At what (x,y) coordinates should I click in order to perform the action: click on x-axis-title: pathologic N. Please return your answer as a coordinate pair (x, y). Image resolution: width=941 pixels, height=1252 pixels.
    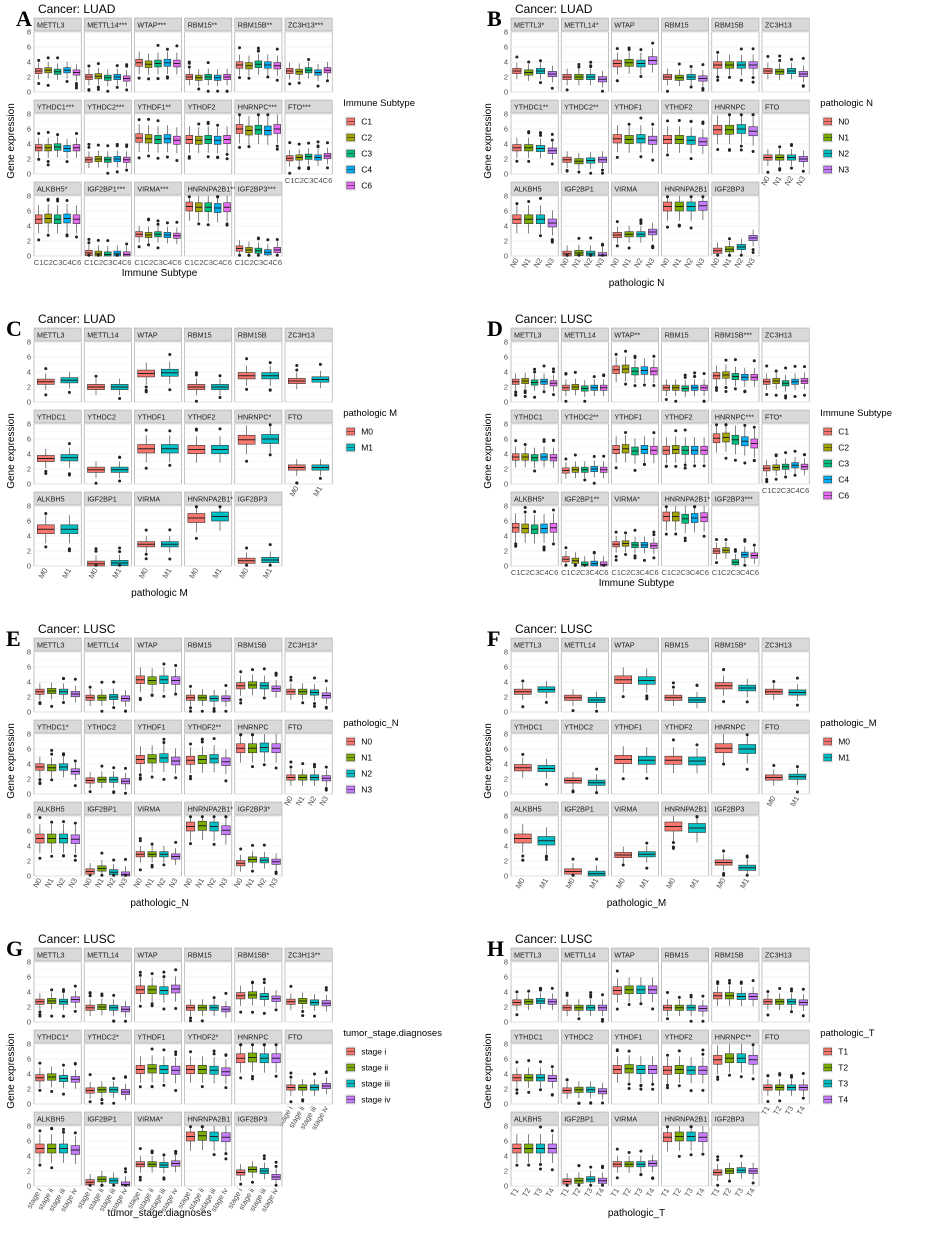
    Looking at the image, I should click on (637, 283).